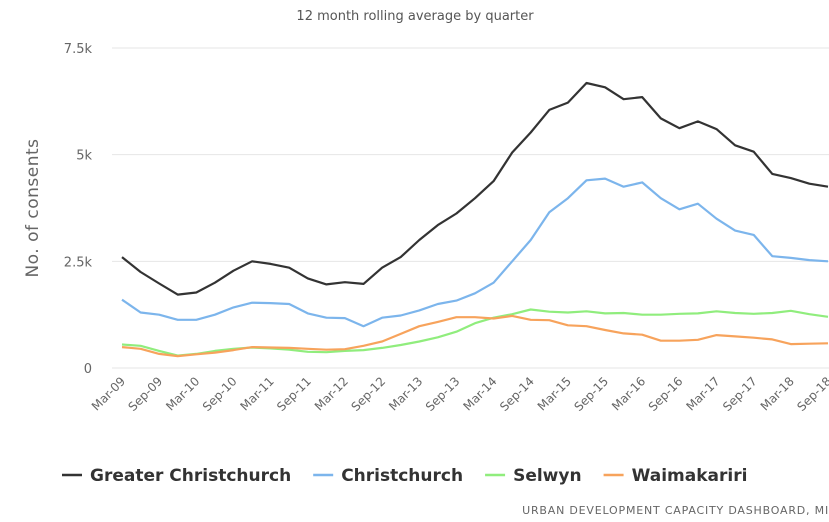  What do you see at coordinates (475, 336) in the screenshot?
I see `series-line` at bounding box center [475, 336].